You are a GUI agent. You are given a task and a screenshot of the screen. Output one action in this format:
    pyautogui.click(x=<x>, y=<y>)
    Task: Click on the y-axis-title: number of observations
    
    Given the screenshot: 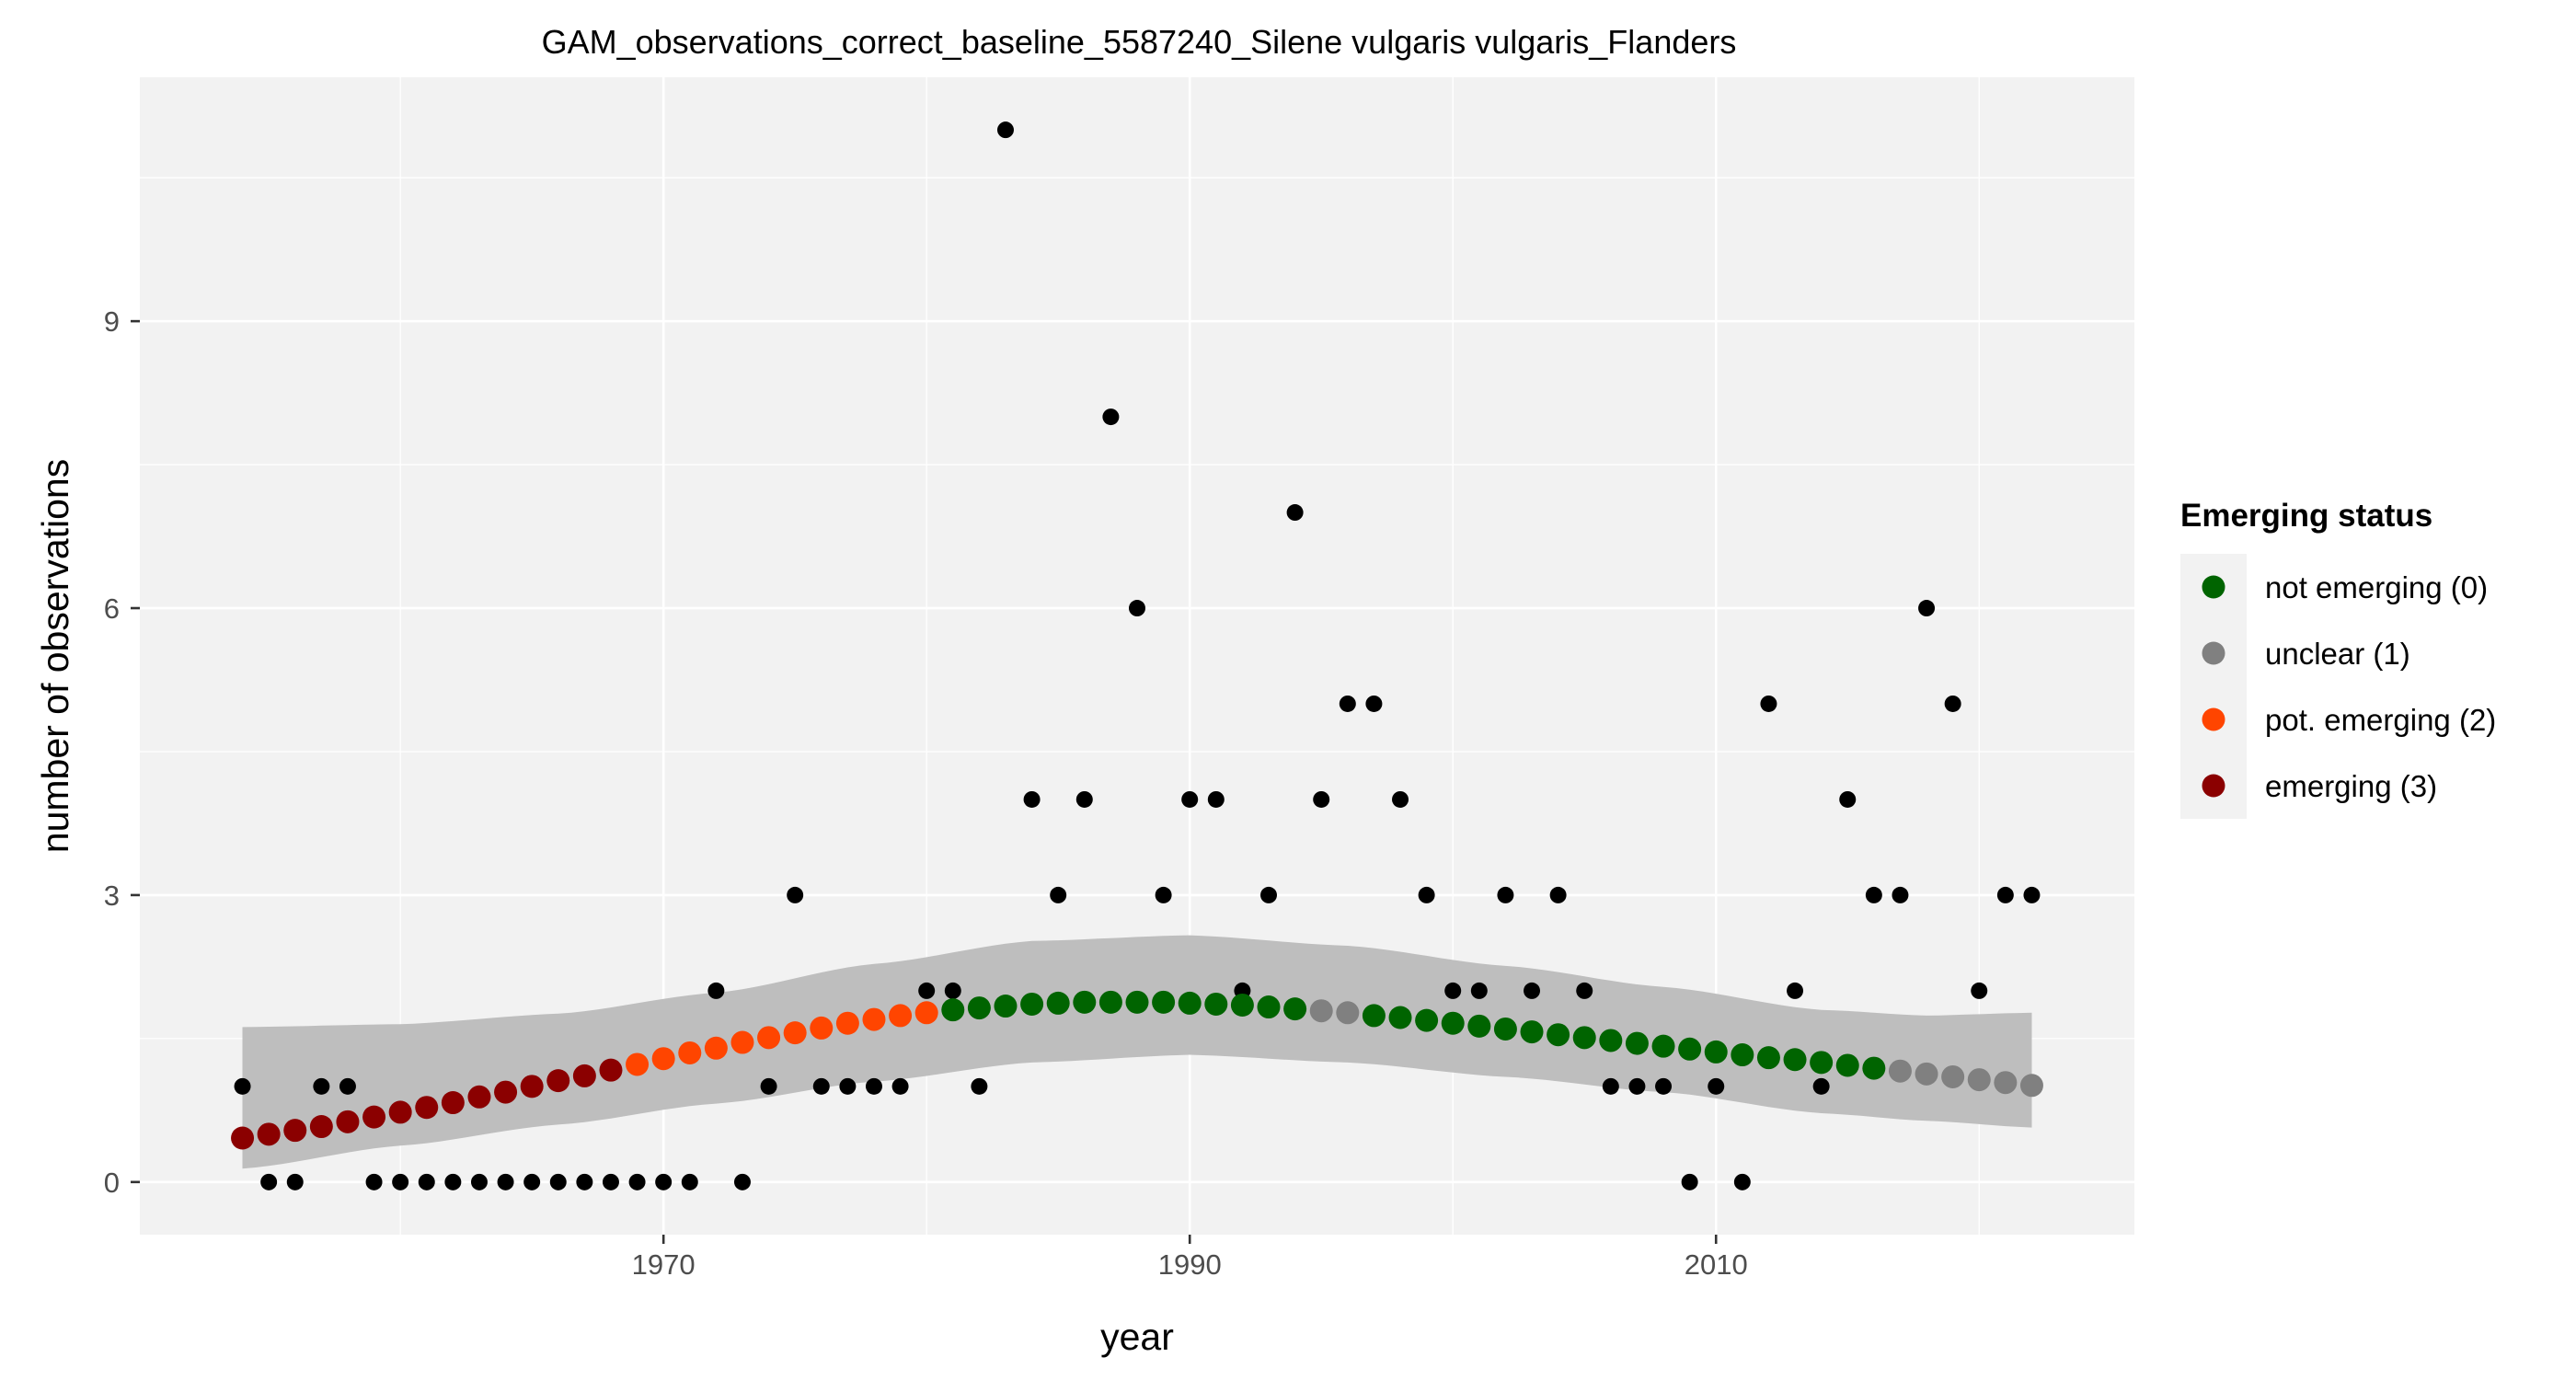 What is the action you would take?
    pyautogui.click(x=55, y=656)
    